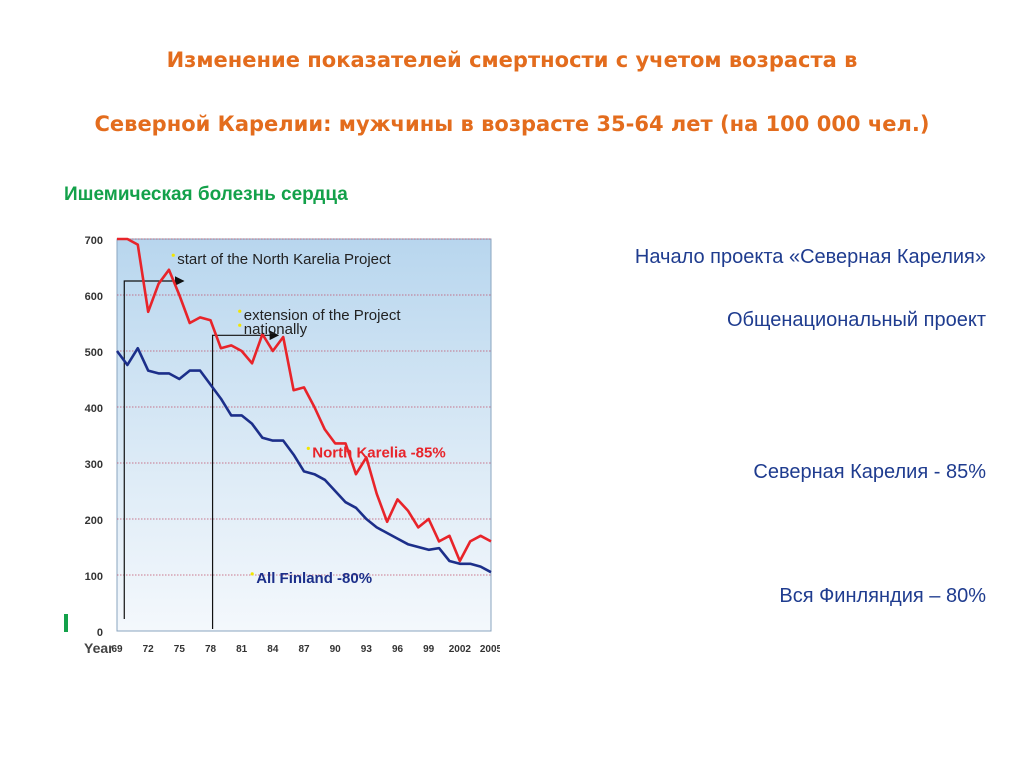 The width and height of the screenshot is (1024, 768). I want to click on note-project-start: Начало проекта «Северная Карелия», so click(810, 257).